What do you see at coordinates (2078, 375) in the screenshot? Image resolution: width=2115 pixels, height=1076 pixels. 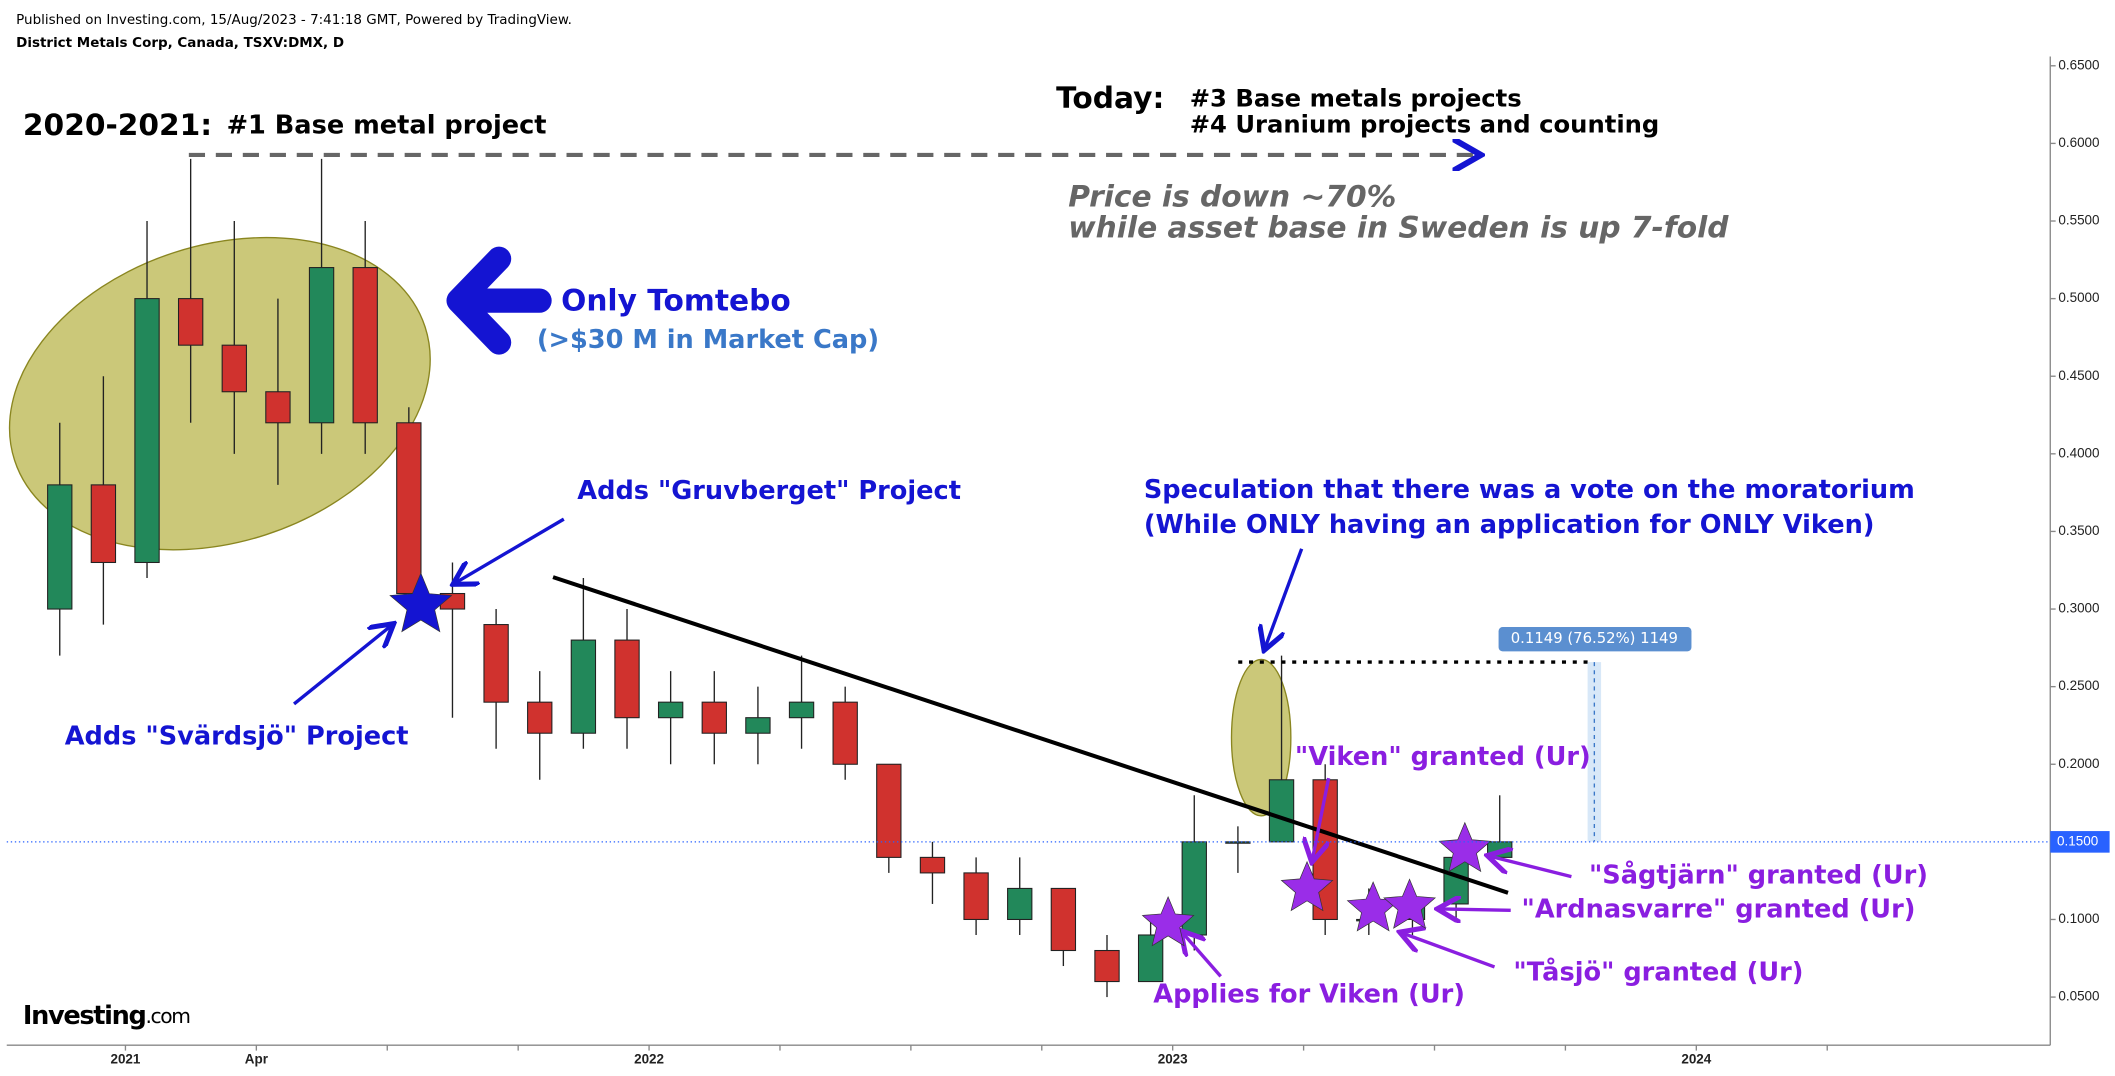 I see `y-tick-label: 0.4500` at bounding box center [2078, 375].